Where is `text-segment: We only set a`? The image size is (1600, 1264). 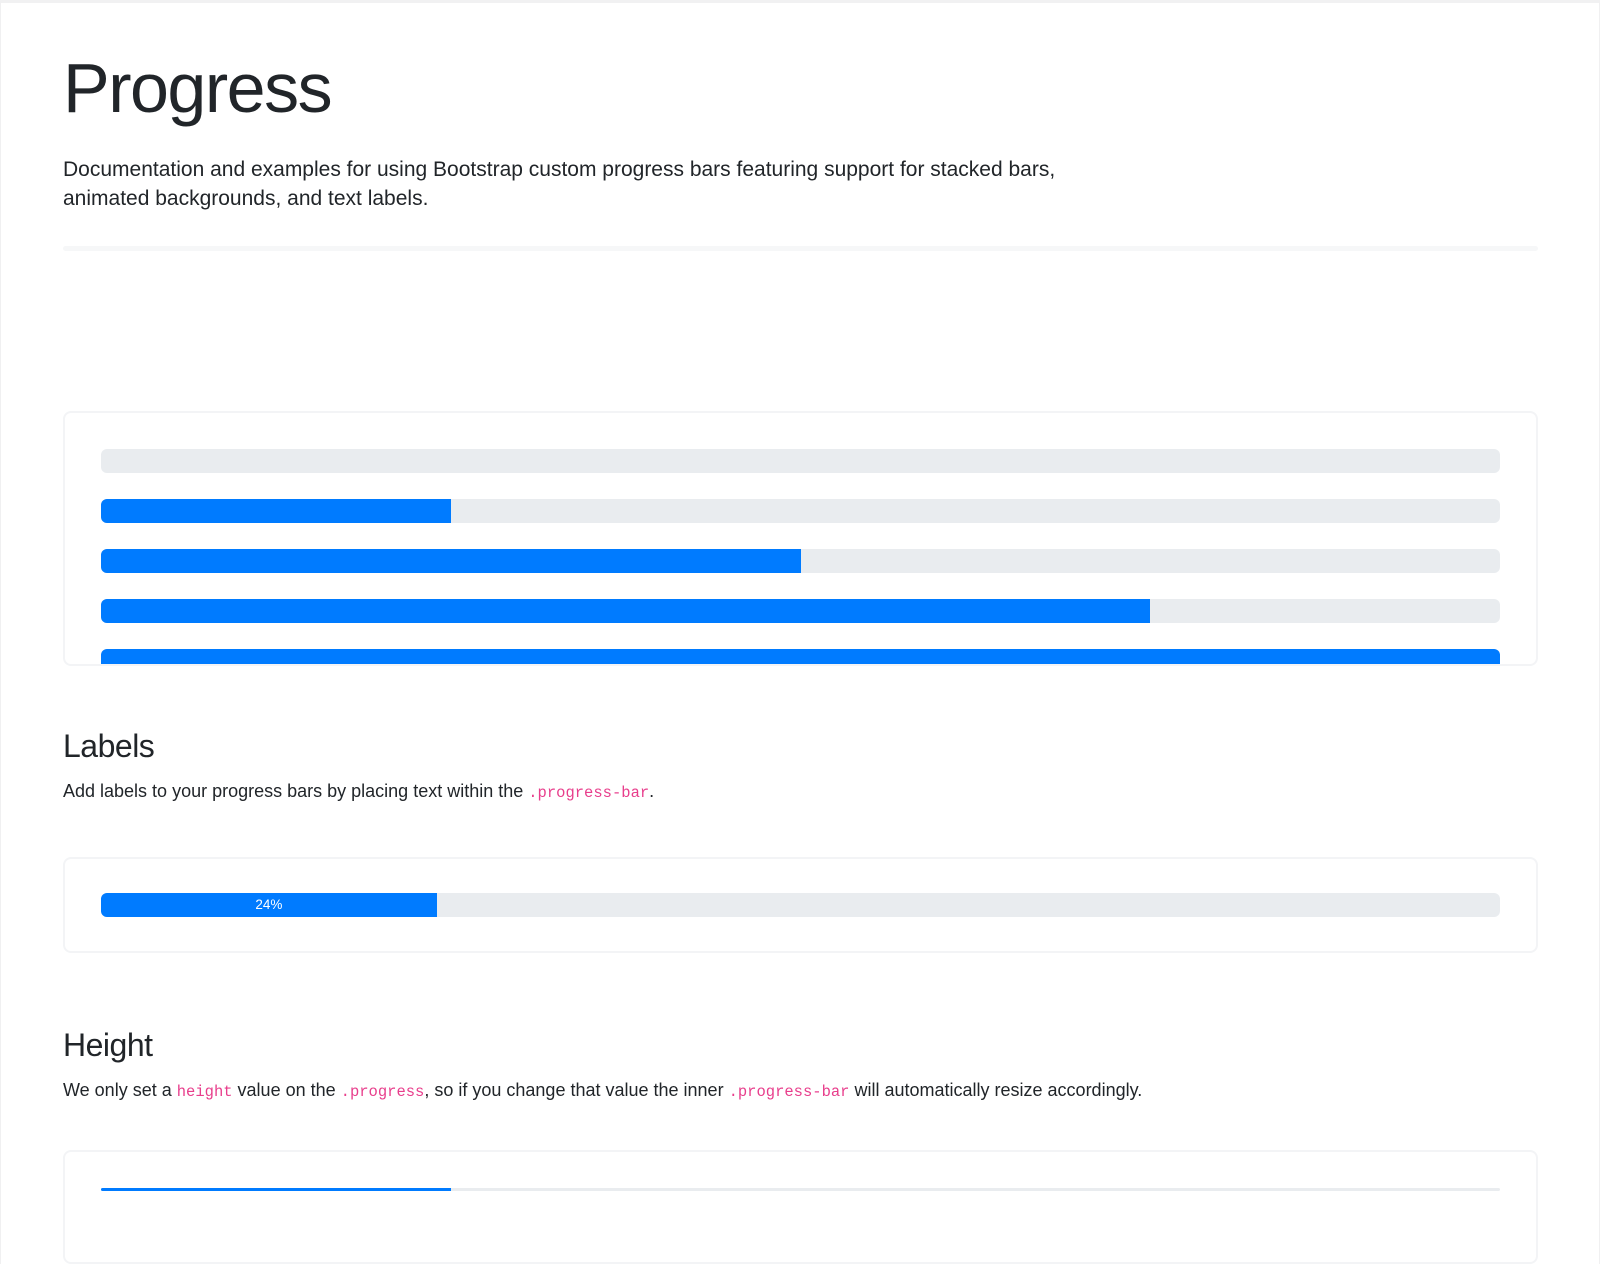 text-segment: We only set a is located at coordinates (120, 1089).